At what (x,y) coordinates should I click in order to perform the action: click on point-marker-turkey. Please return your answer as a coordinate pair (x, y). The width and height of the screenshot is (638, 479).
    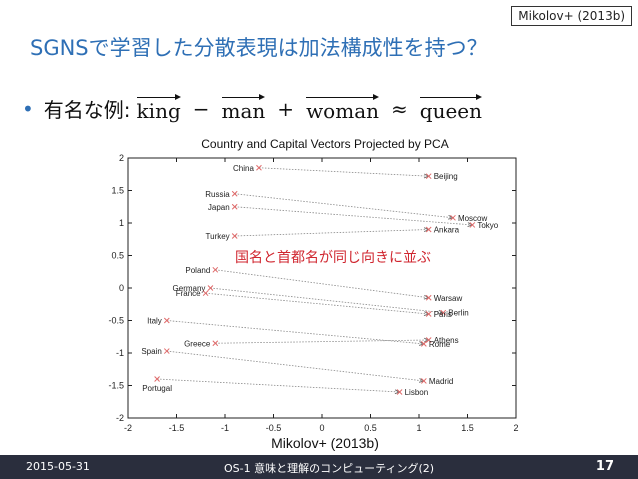
    Looking at the image, I should click on (234, 236).